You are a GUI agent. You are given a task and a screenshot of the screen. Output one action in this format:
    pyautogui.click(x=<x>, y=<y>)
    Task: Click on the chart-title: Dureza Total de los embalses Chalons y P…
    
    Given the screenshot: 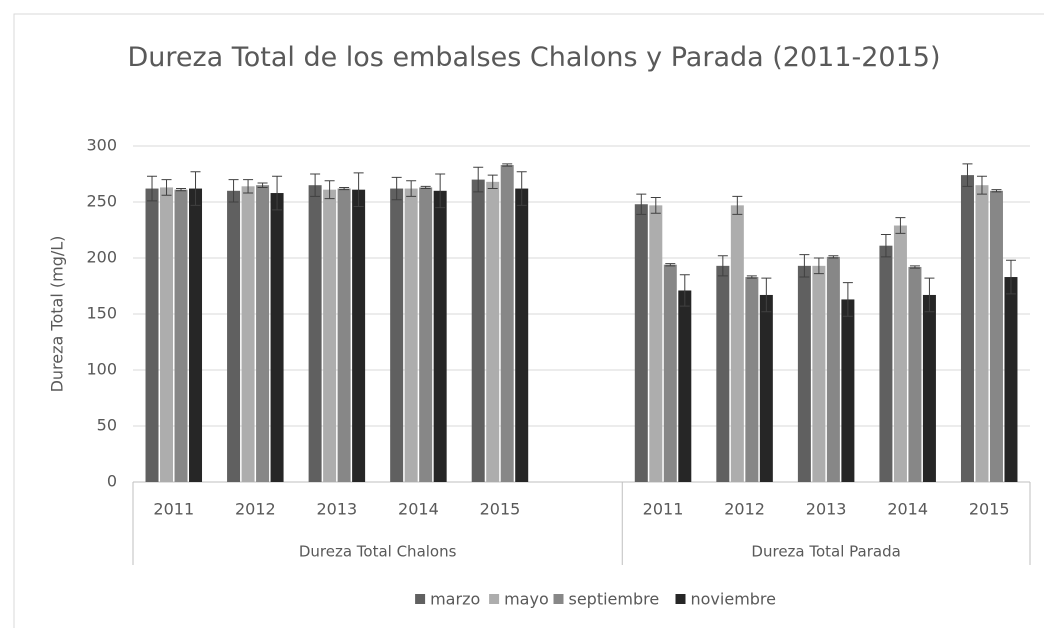 What is the action you would take?
    pyautogui.click(x=534, y=57)
    